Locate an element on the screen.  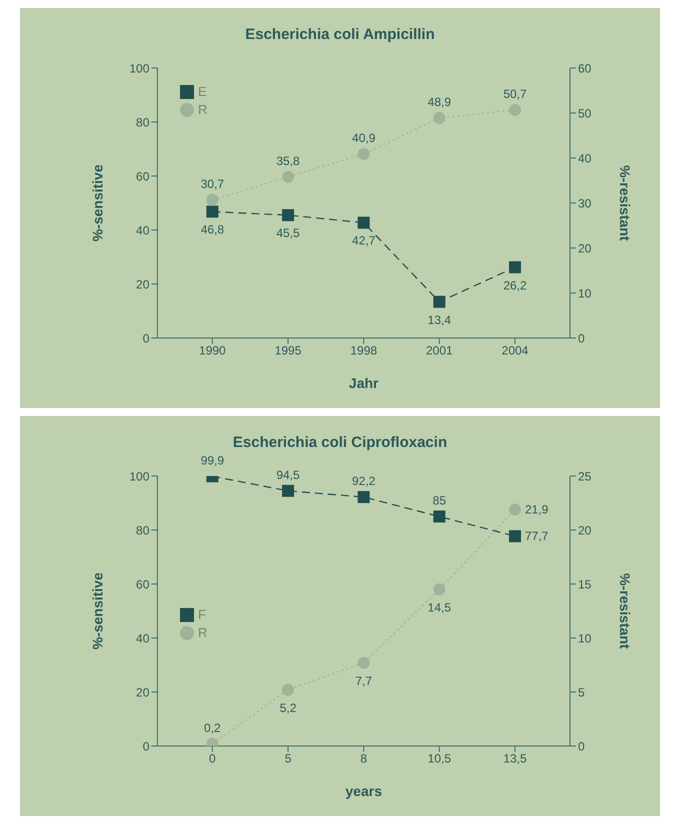
x-tick-label: 2001 is located at coordinates (440, 351).